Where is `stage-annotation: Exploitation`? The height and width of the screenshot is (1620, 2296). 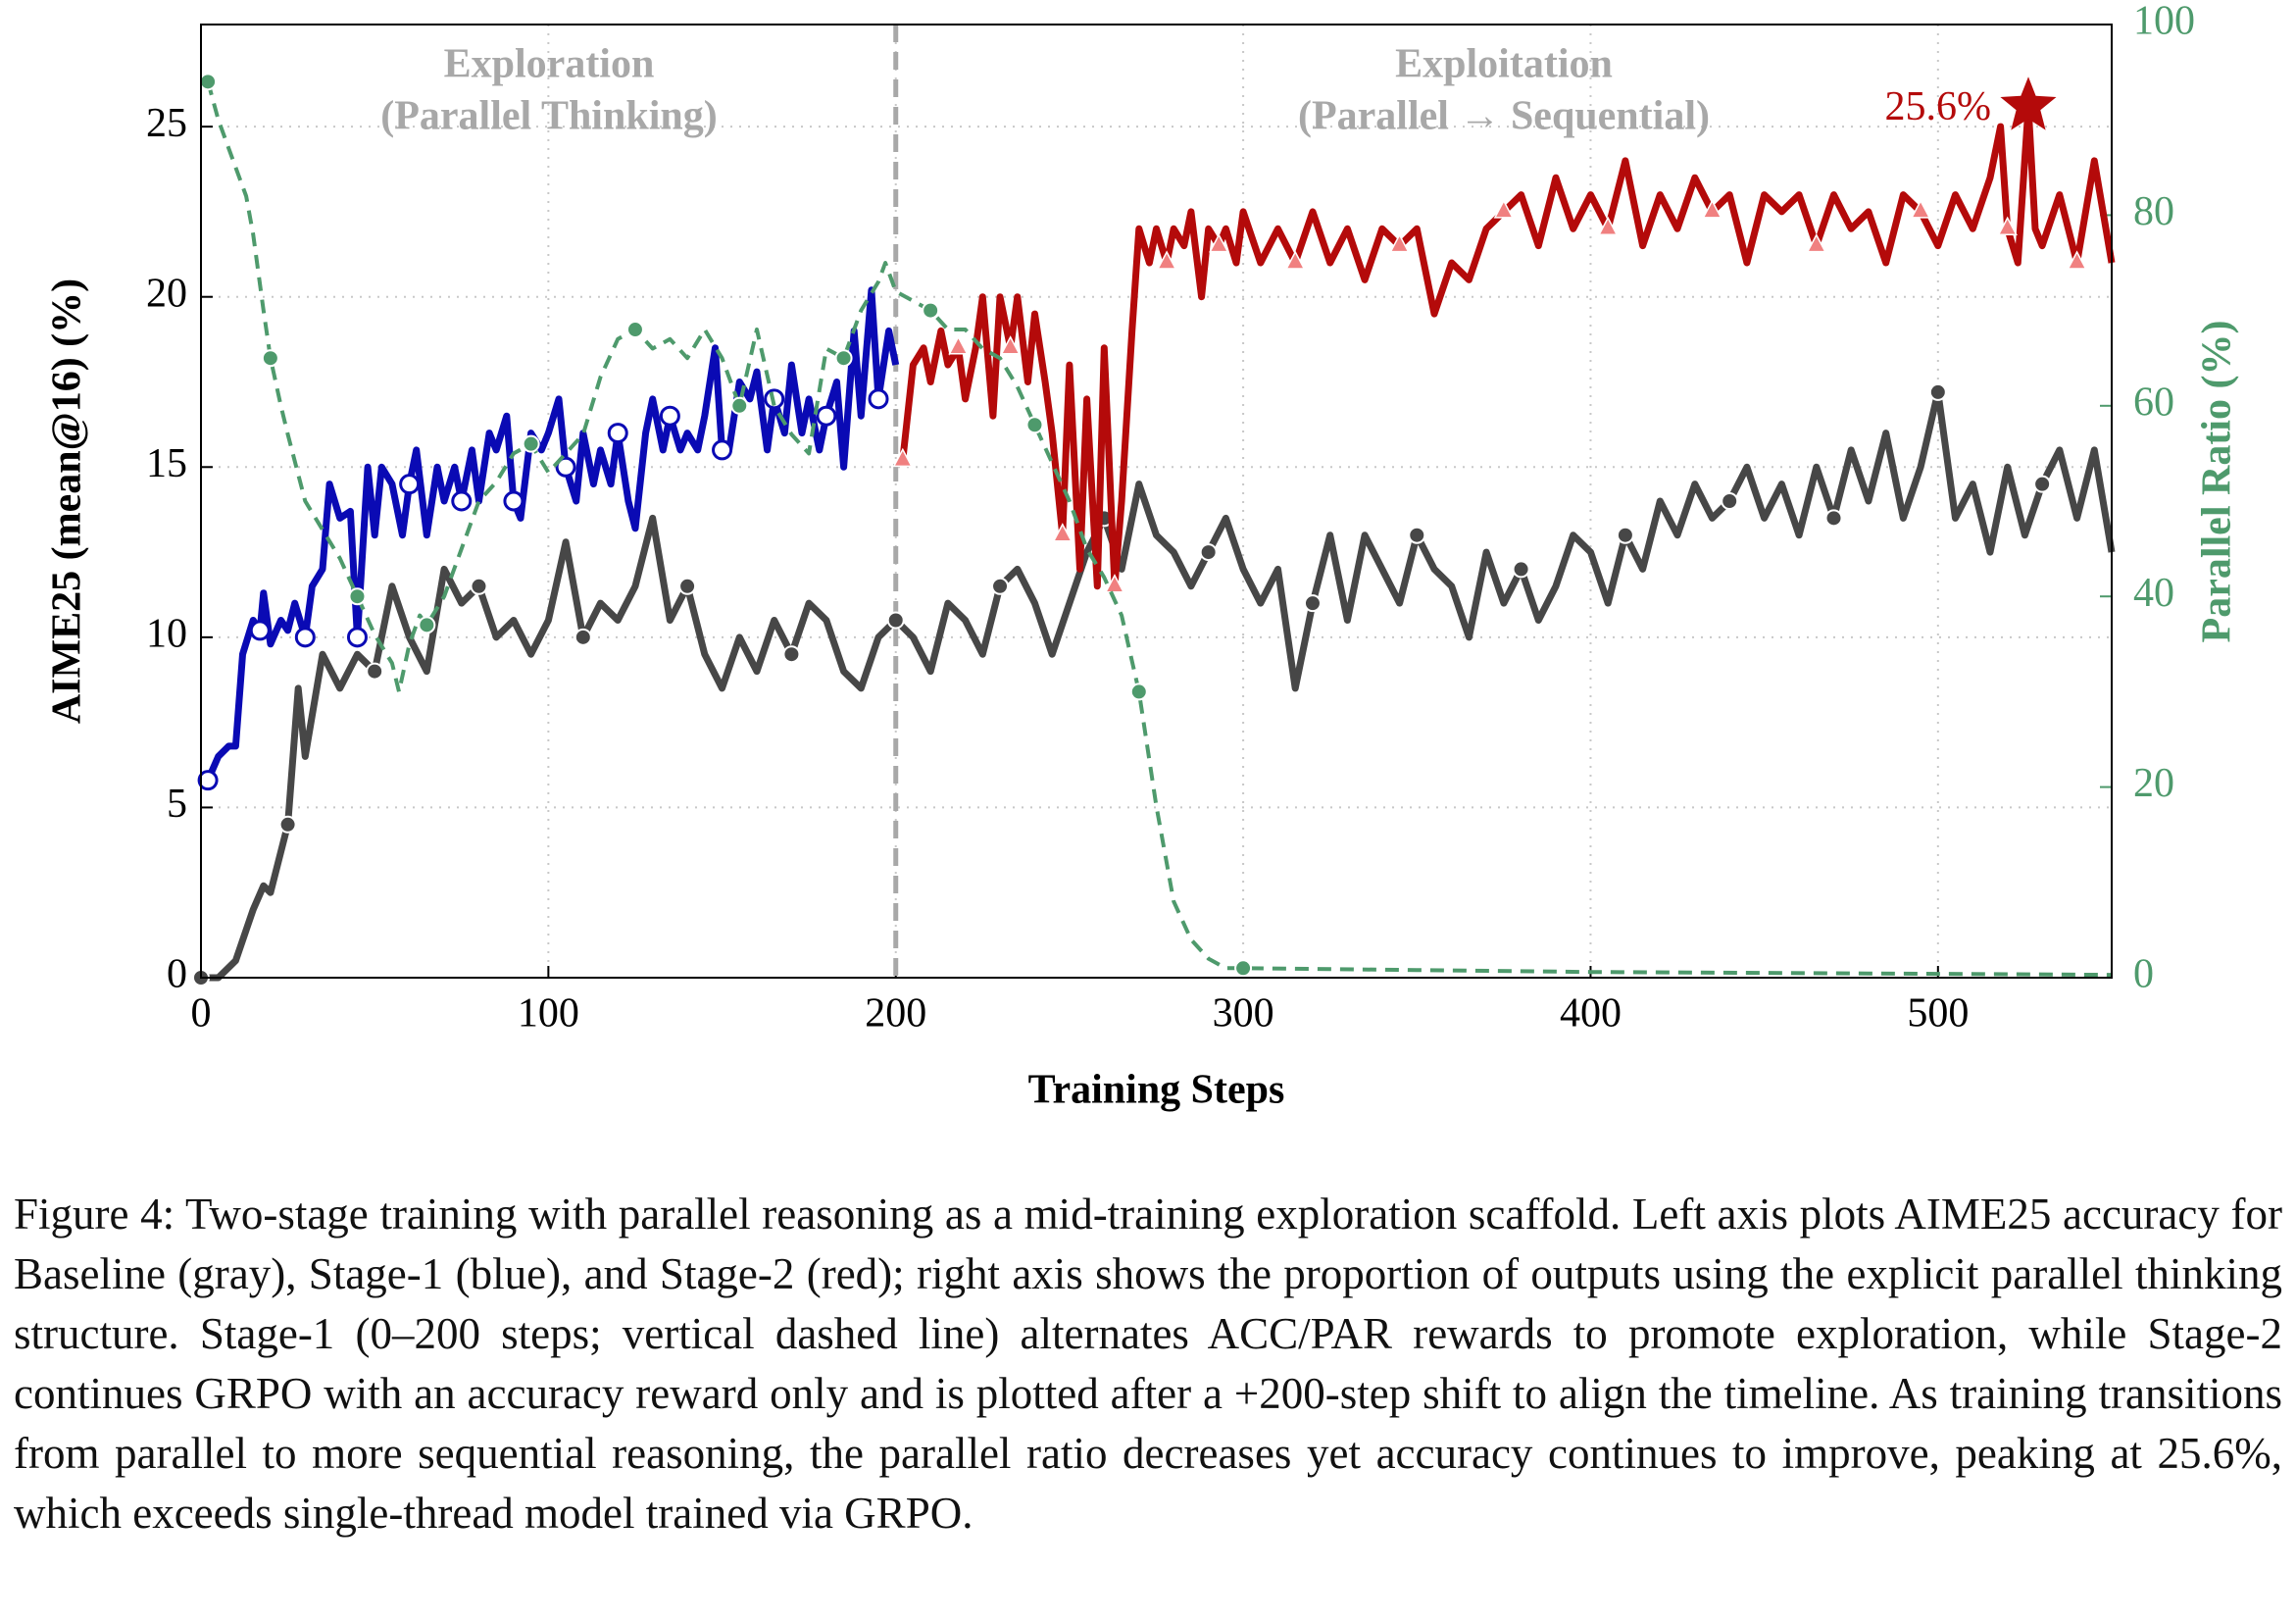
stage-annotation: Exploitation is located at coordinates (1504, 64).